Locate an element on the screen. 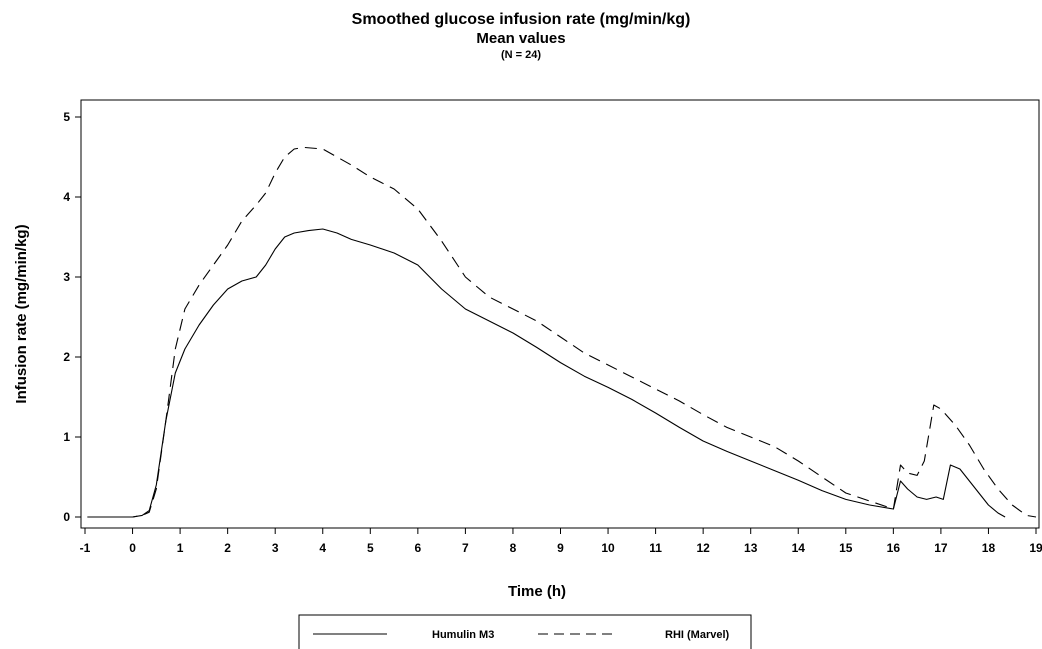 The image size is (1042, 649). x-tick-label: 16 is located at coordinates (894, 548).